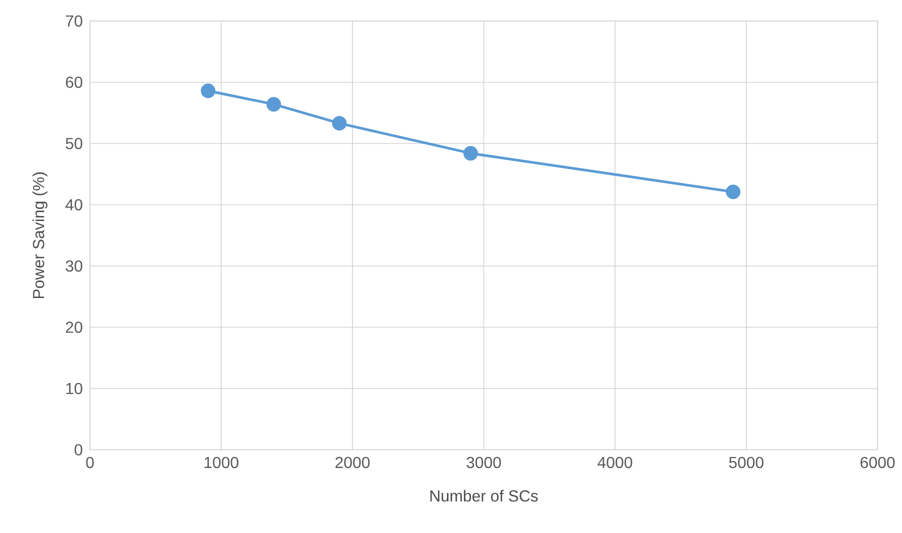 The image size is (902, 533). What do you see at coordinates (746, 462) in the screenshot?
I see `x-tick-label: 5000` at bounding box center [746, 462].